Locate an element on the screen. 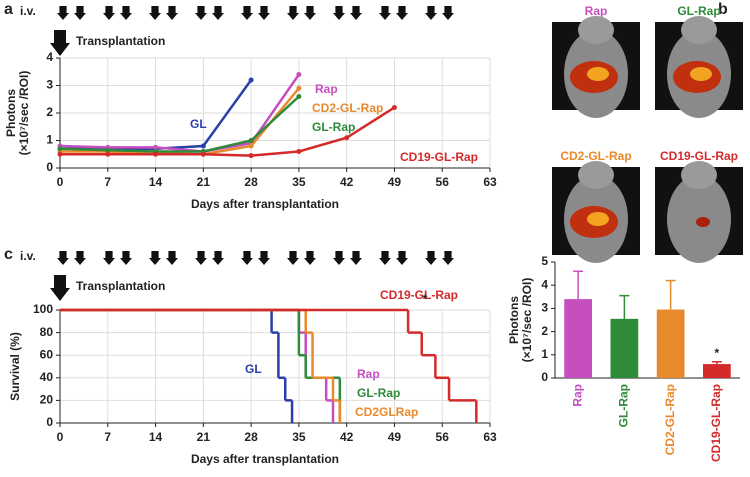 The height and width of the screenshot is (477, 750). x-tick-label: Rap is located at coordinates (577, 395).